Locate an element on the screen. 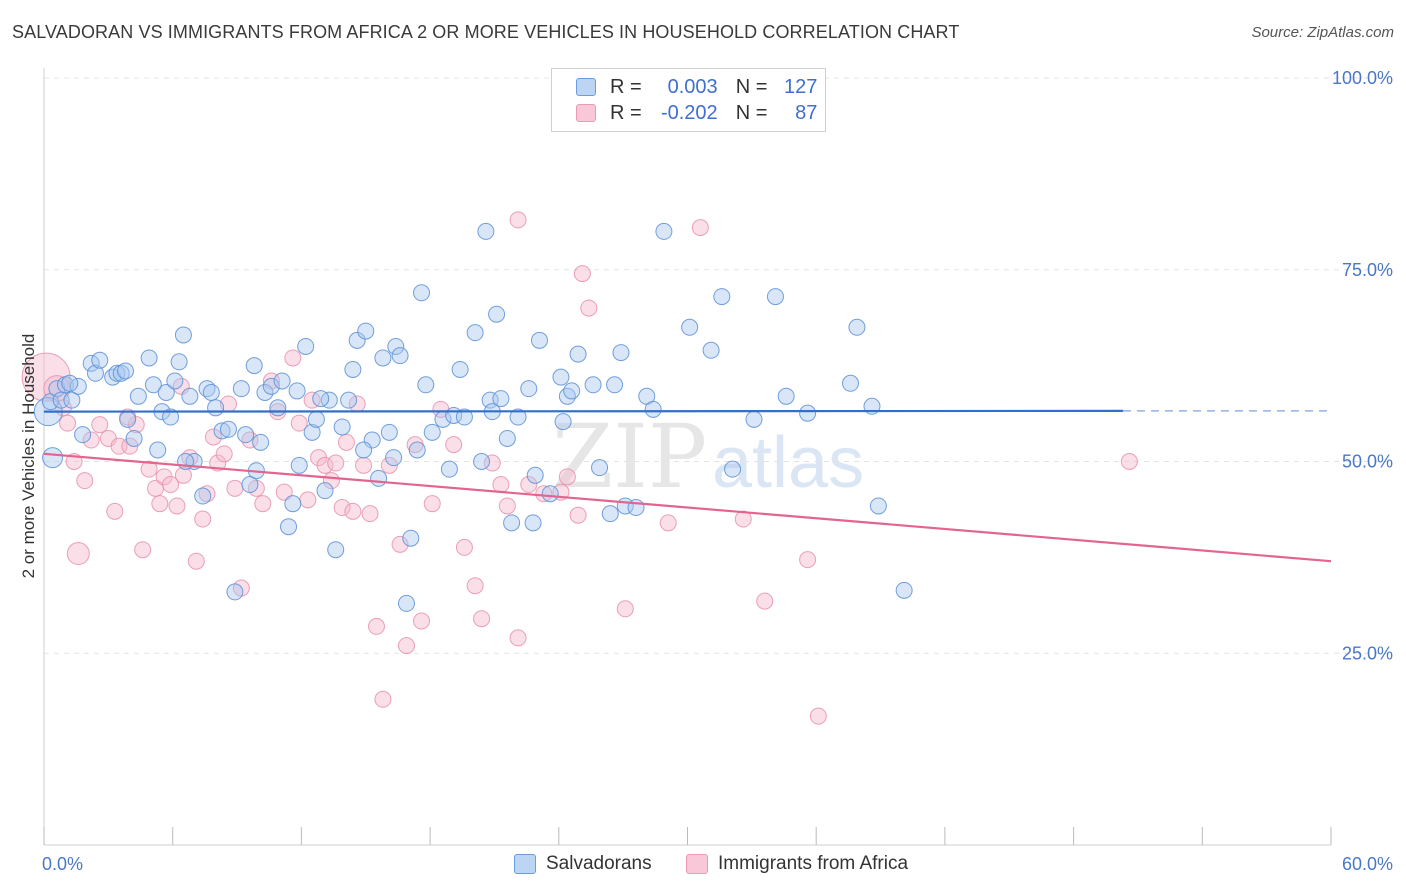 Image resolution: width=1406 pixels, height=892 pixels. legend-r-value: 0.003 is located at coordinates (692, 86).